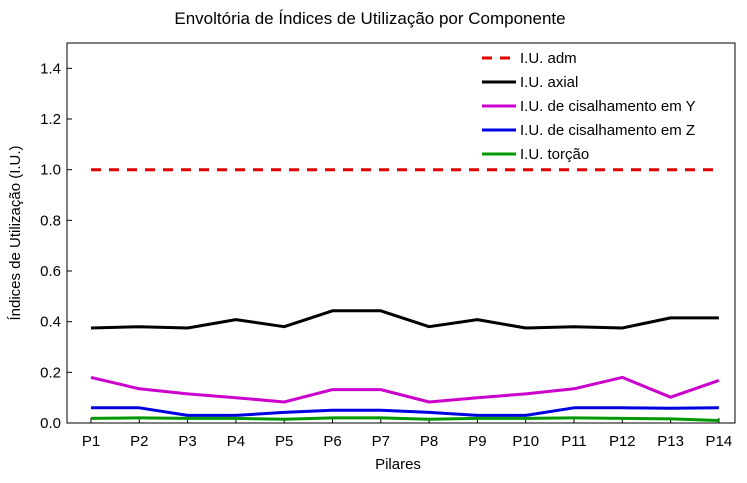 The width and height of the screenshot is (747, 483). I want to click on y-tick-label: 0.8, so click(50, 220).